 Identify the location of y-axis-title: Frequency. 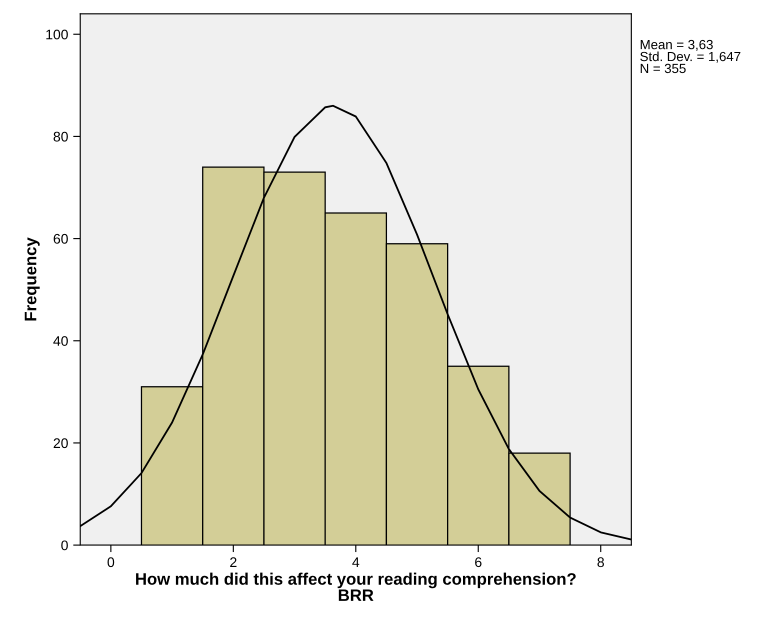
(32, 278).